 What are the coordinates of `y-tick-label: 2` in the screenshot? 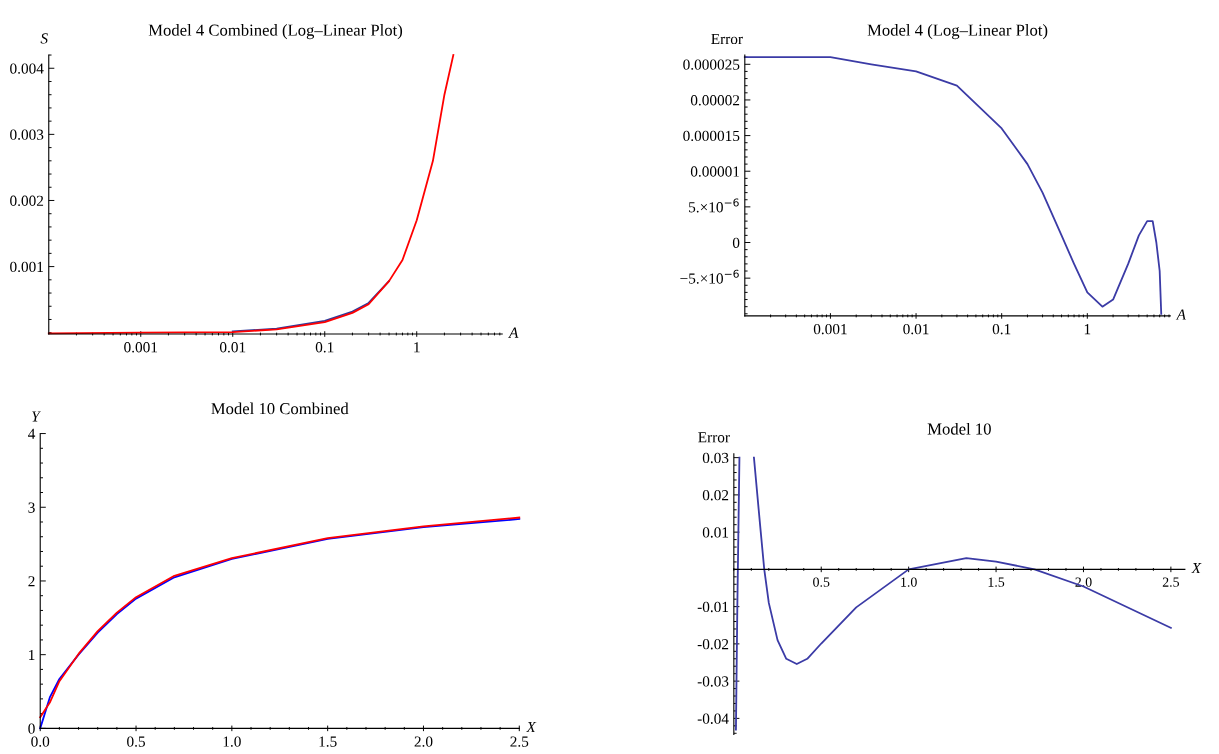 It's located at (31, 581).